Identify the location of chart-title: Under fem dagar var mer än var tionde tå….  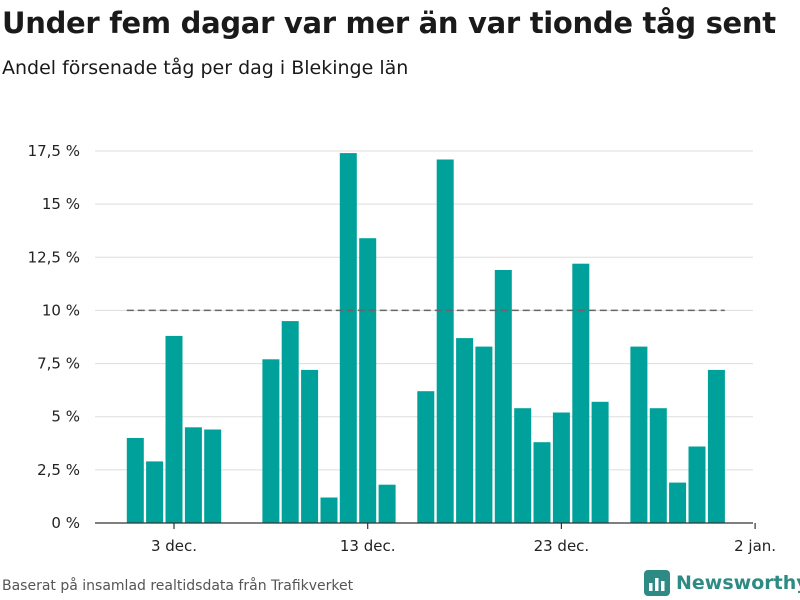
(389, 23).